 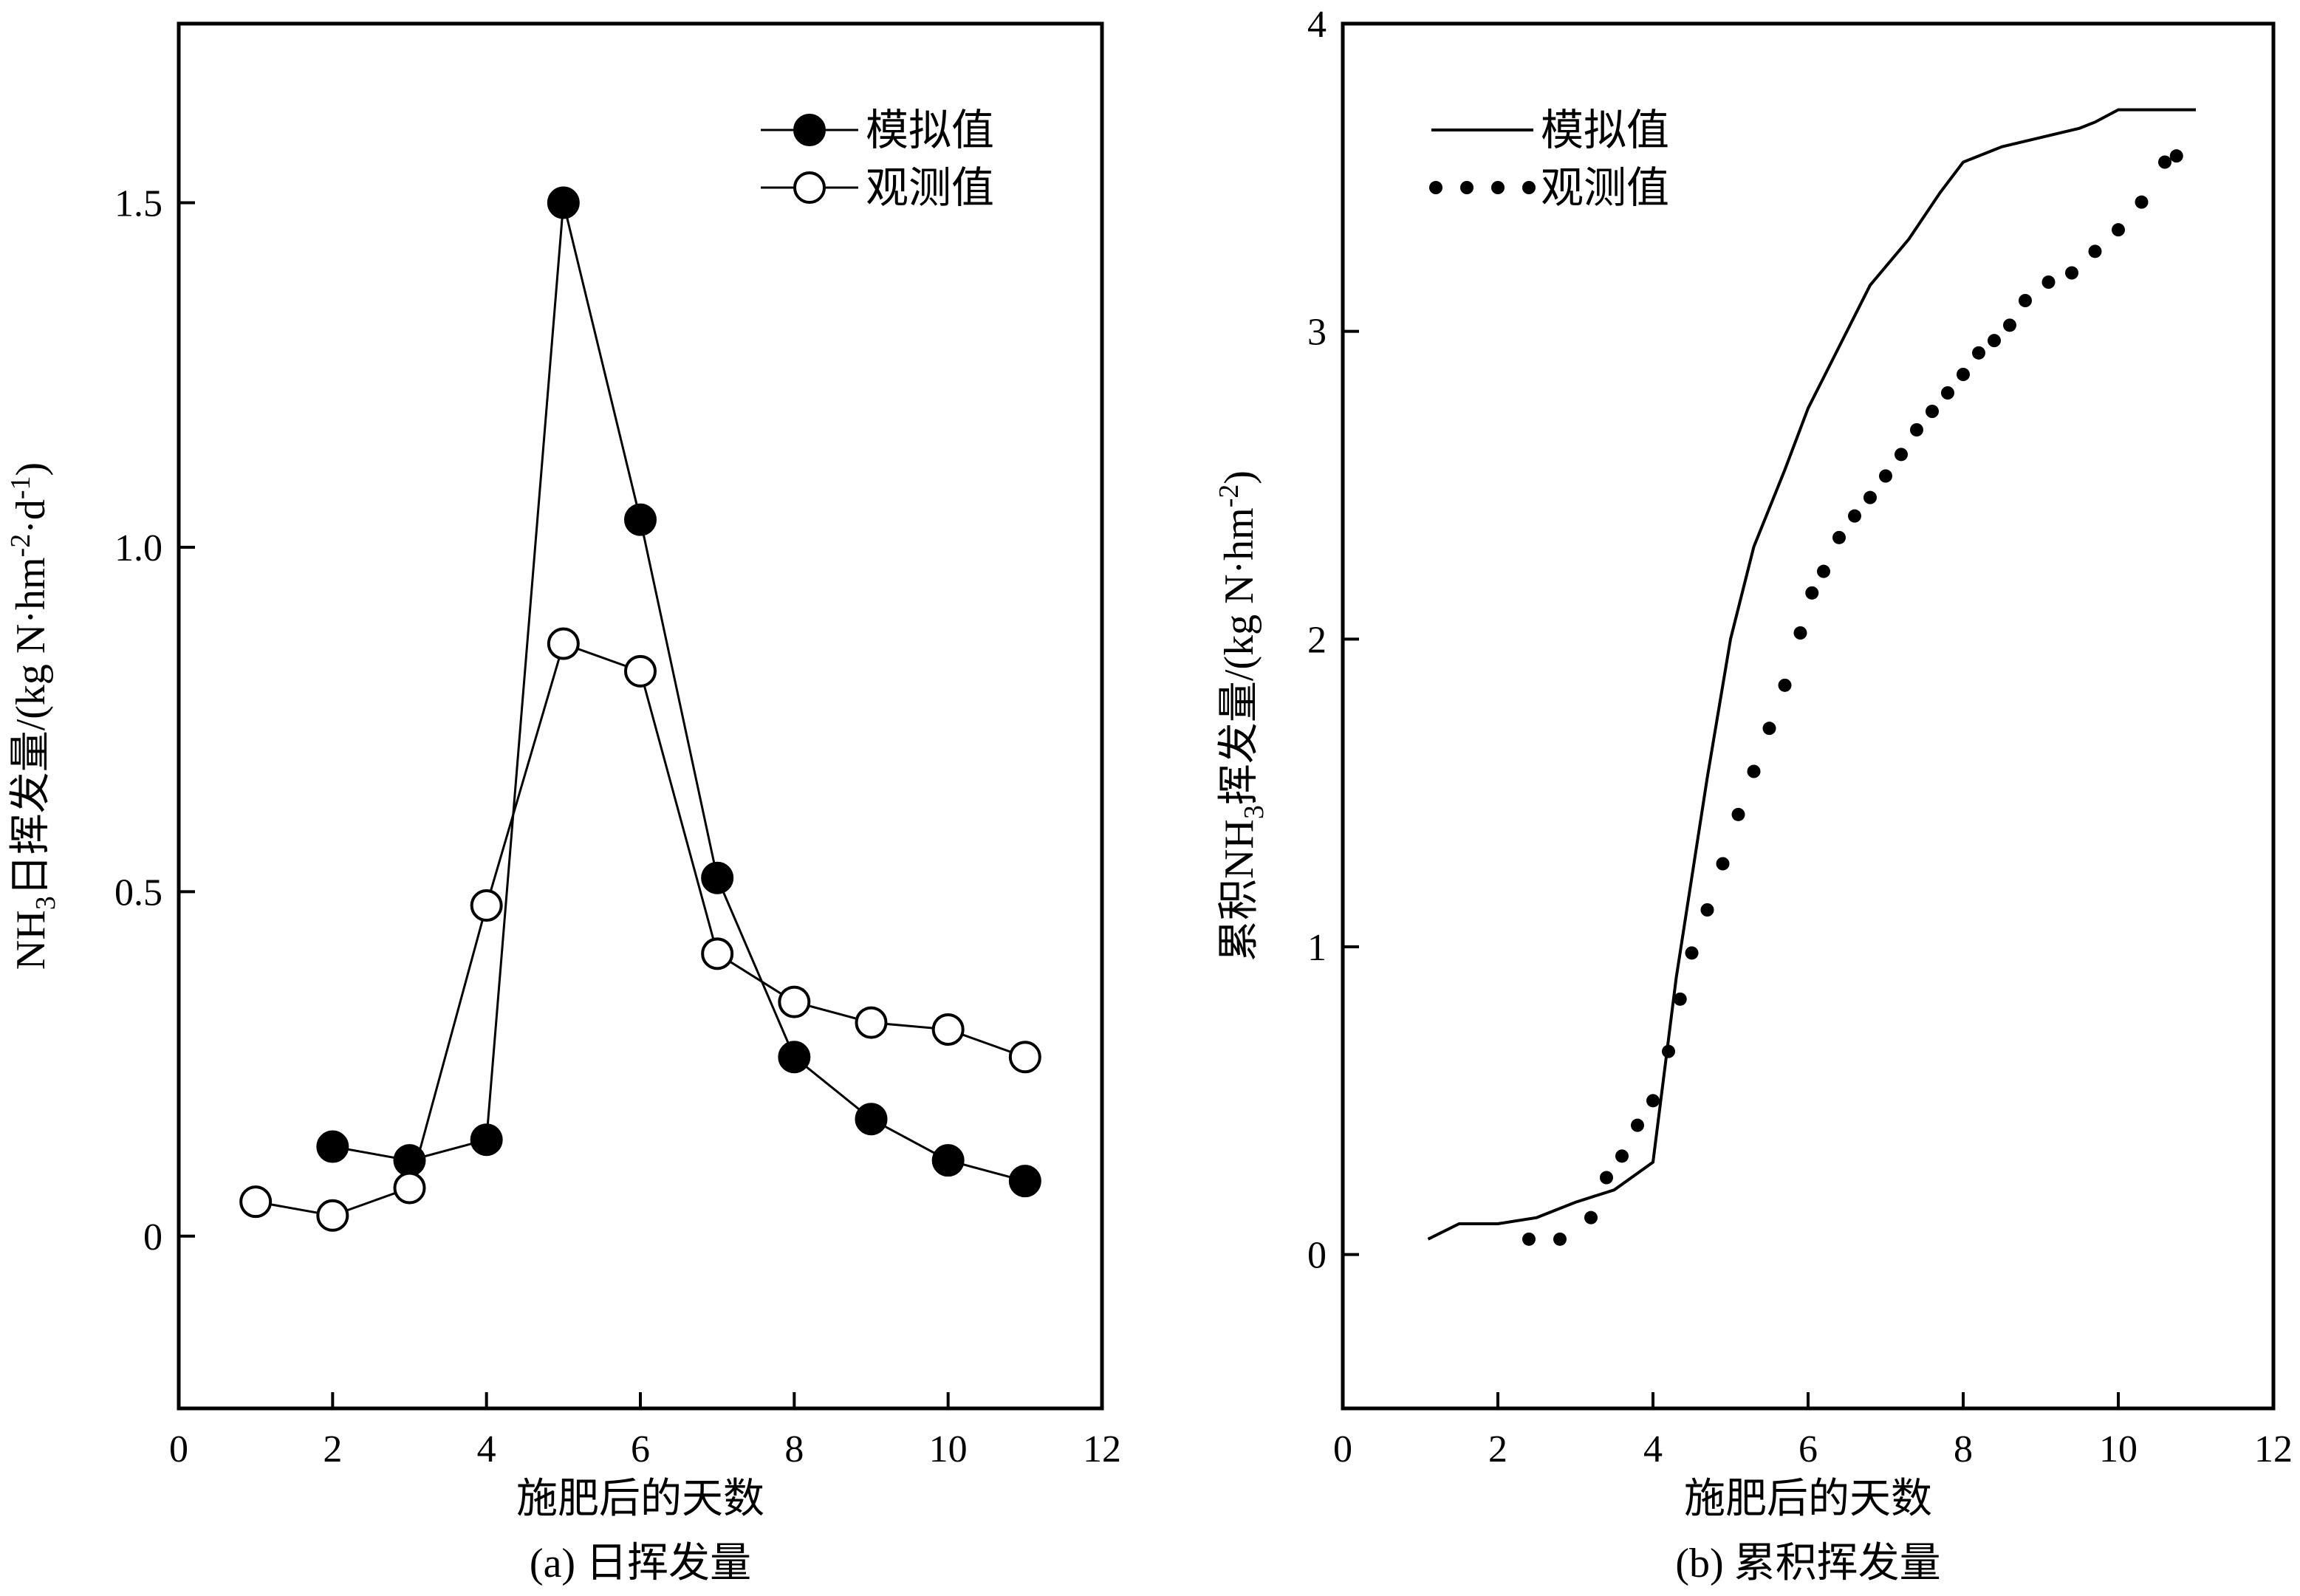 I want to click on series-line, so click(x=640, y=929).